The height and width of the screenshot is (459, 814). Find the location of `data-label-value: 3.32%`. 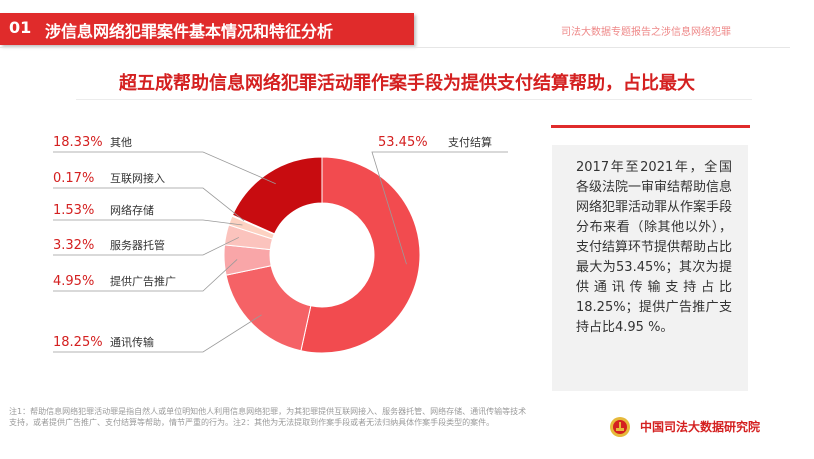

data-label-value: 3.32% is located at coordinates (73, 245).